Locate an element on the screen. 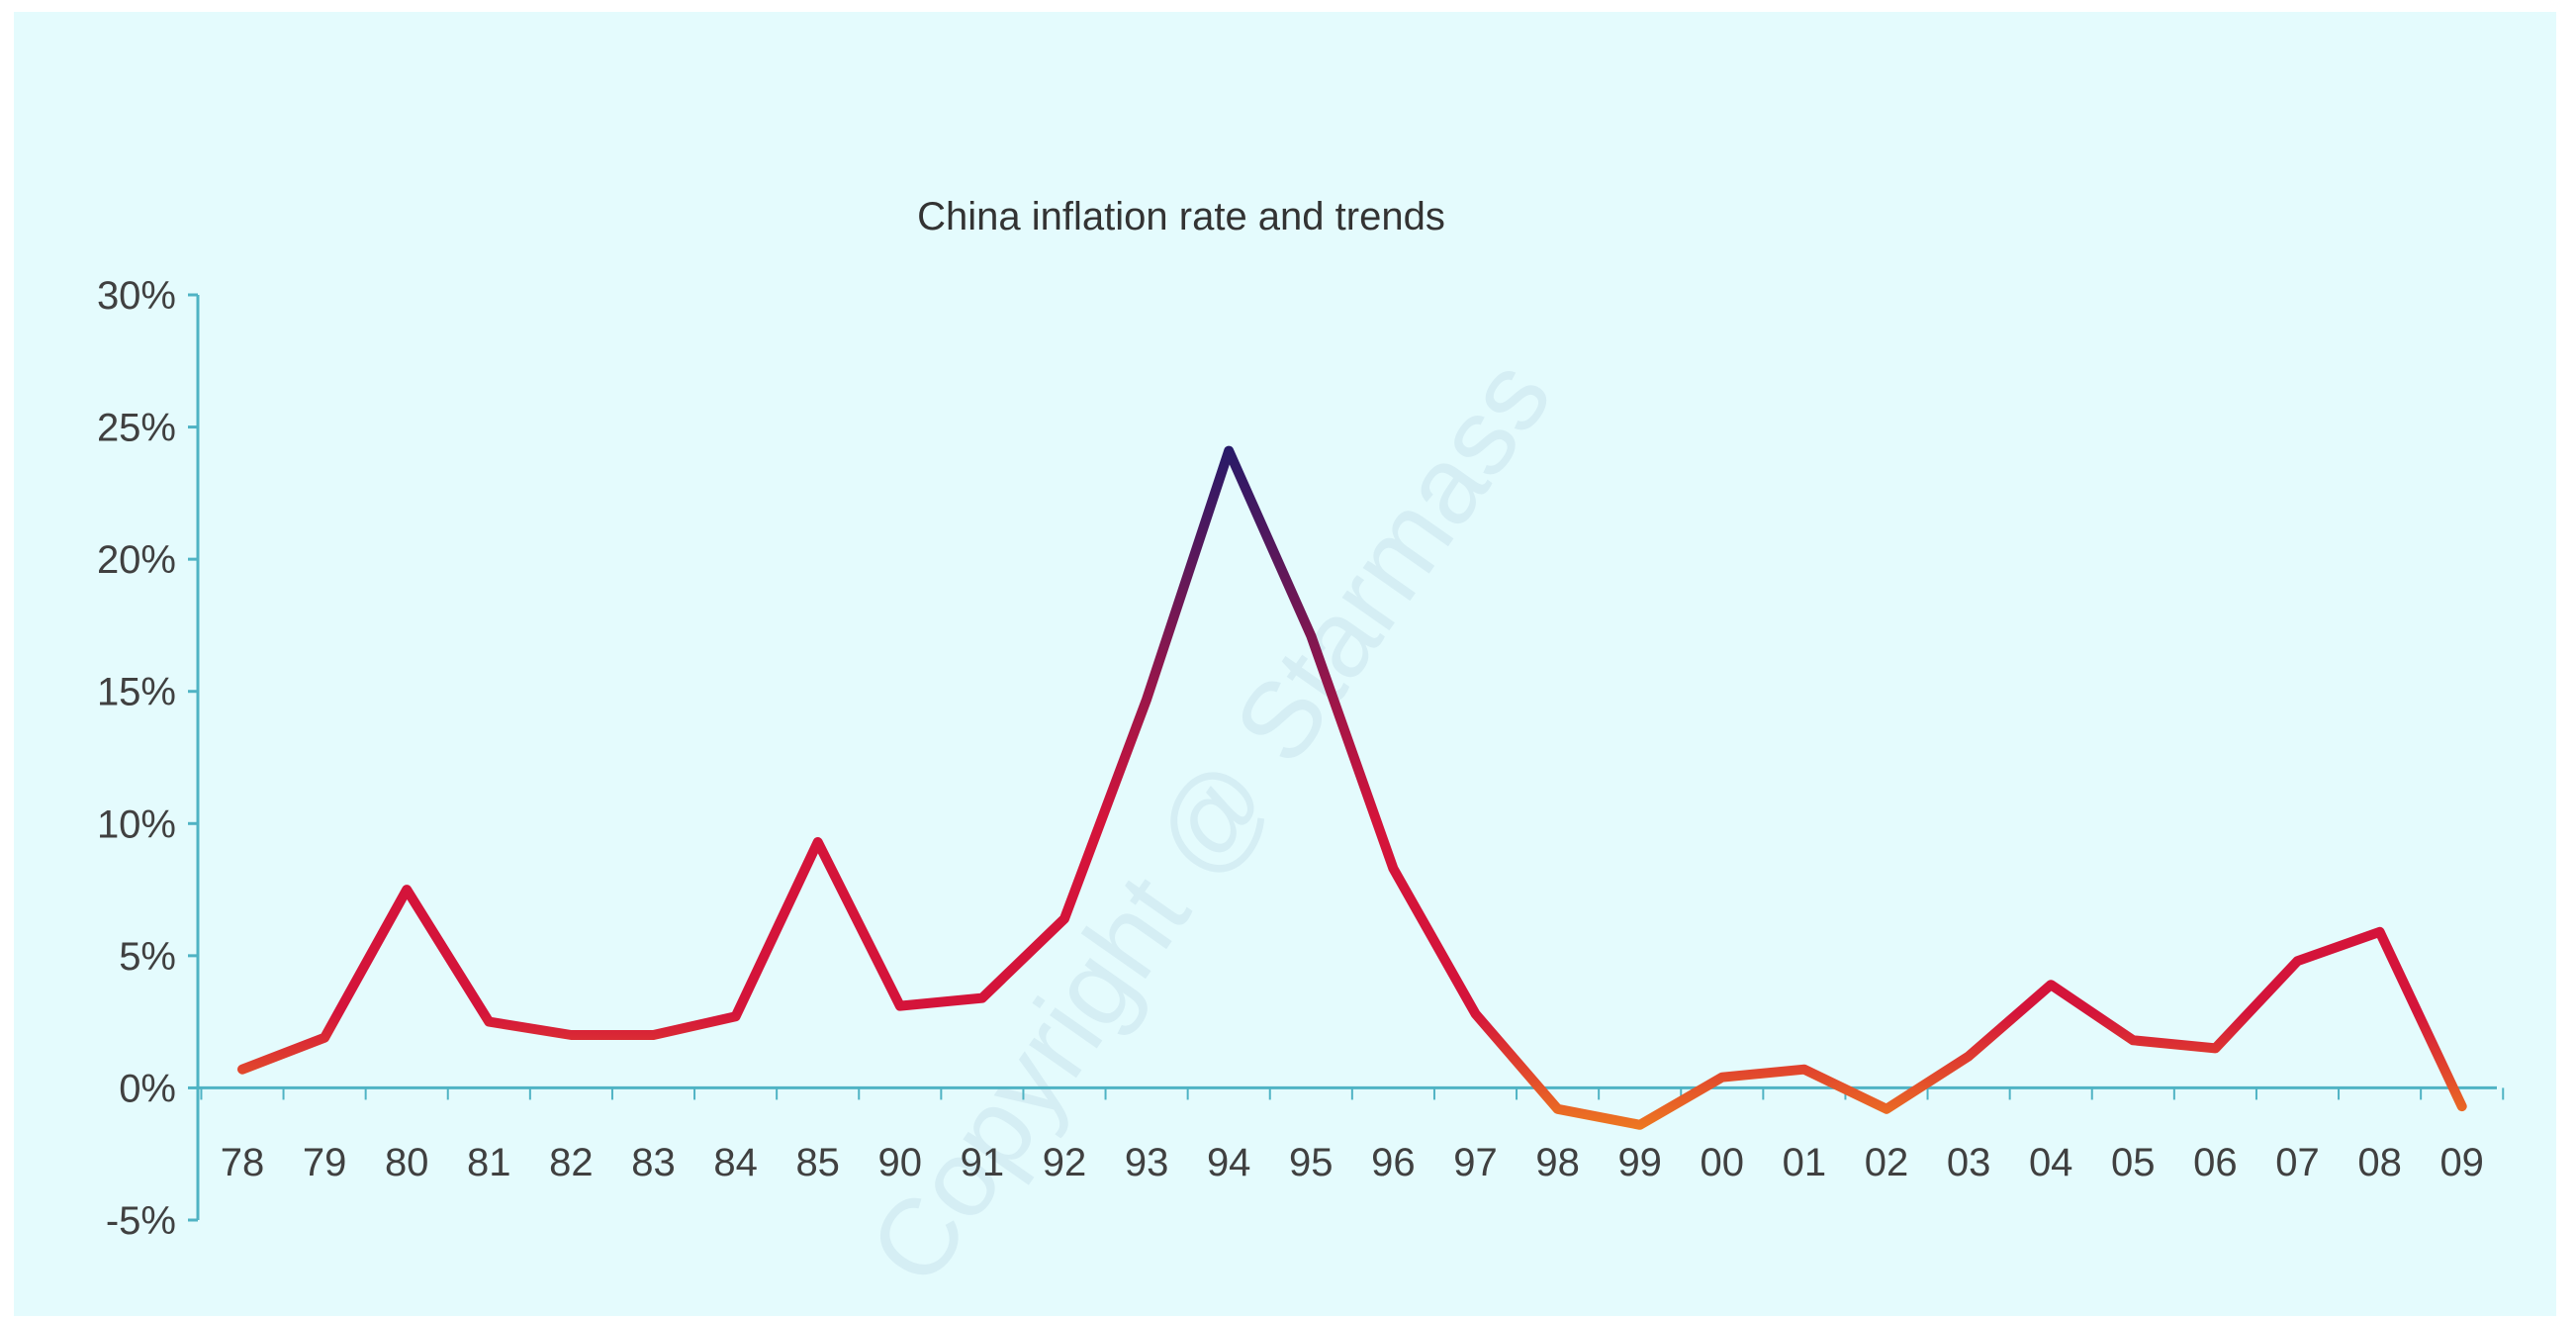 The width and height of the screenshot is (2576, 1319). x-tick-label: 07 is located at coordinates (2297, 1162).